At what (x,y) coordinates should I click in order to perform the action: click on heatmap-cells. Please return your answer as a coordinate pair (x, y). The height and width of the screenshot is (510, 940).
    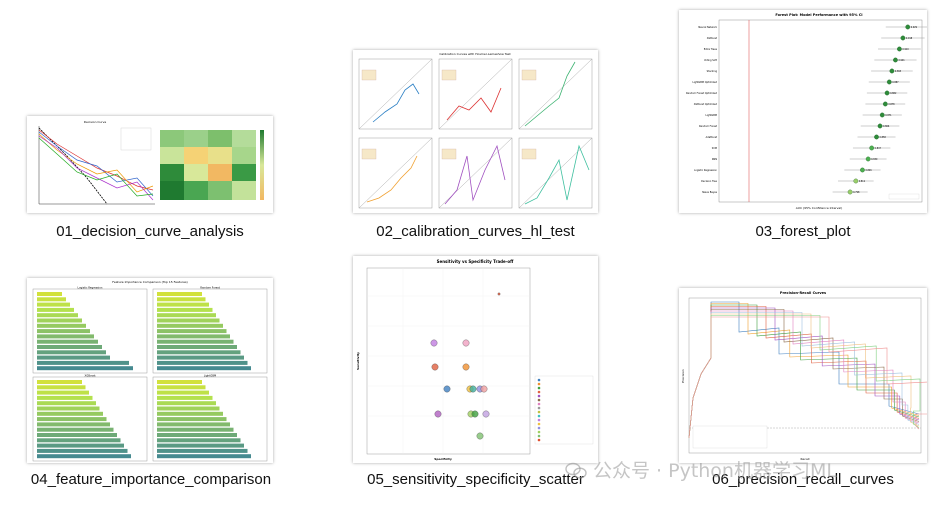
    Looking at the image, I should click on (208, 165).